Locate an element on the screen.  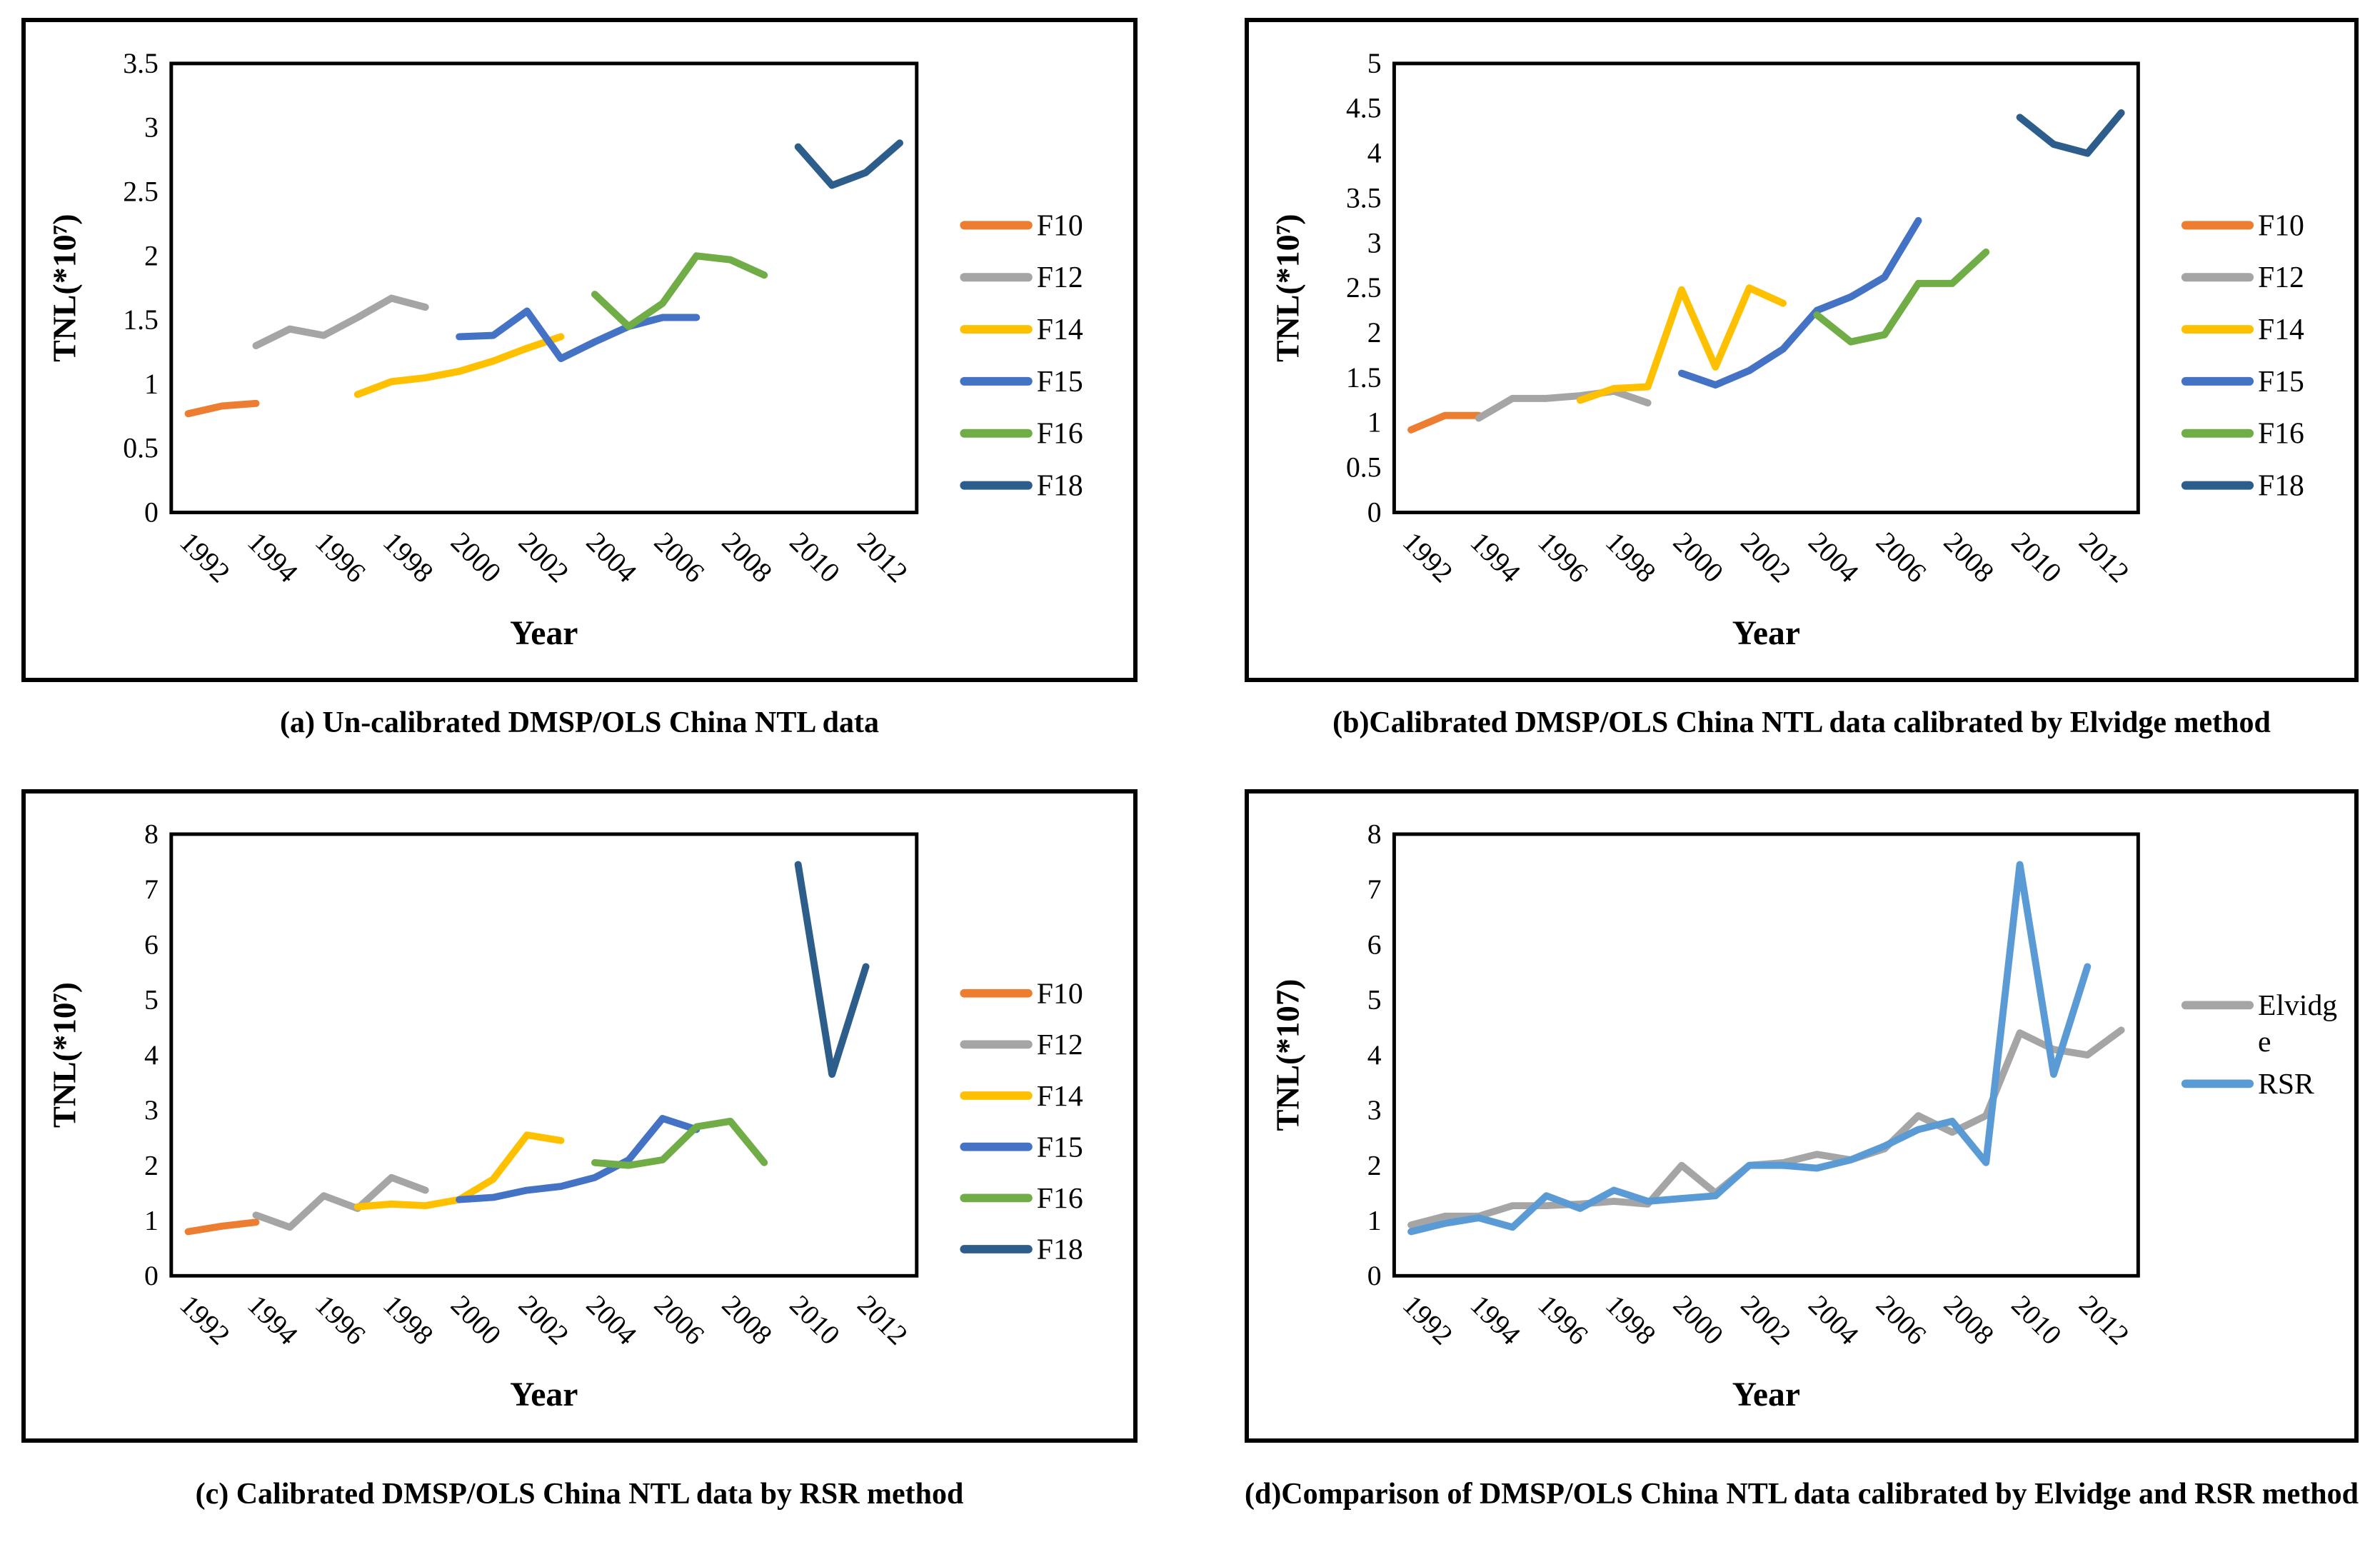
legend-label-F12: F12 is located at coordinates (1060, 277).